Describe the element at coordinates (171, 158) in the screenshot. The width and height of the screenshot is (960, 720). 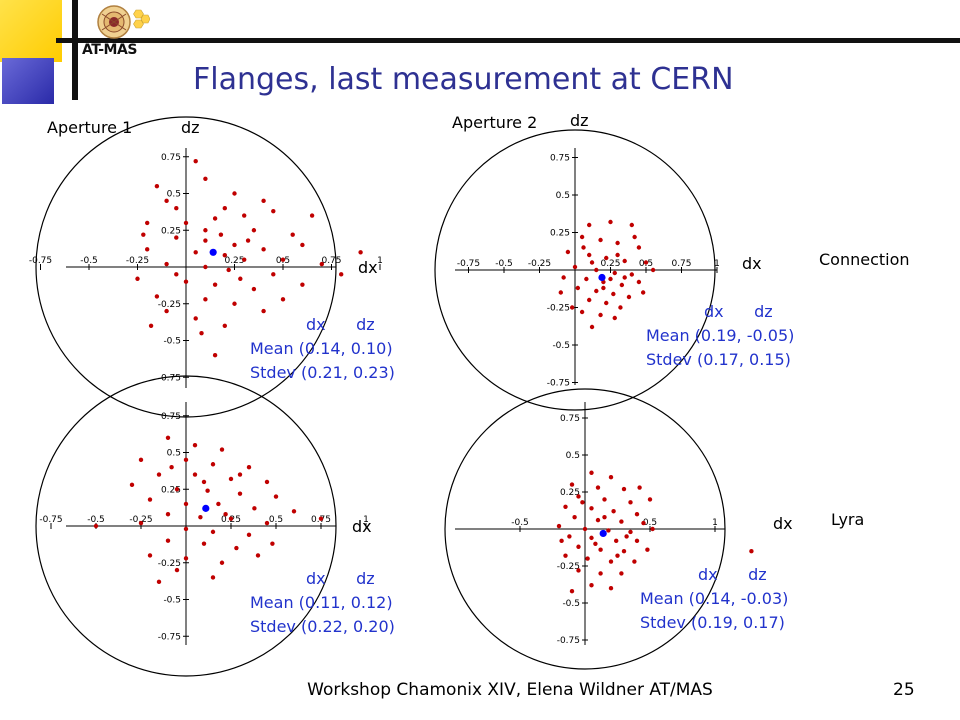
I see `p1-ytick-label-0: 0.75` at that location.